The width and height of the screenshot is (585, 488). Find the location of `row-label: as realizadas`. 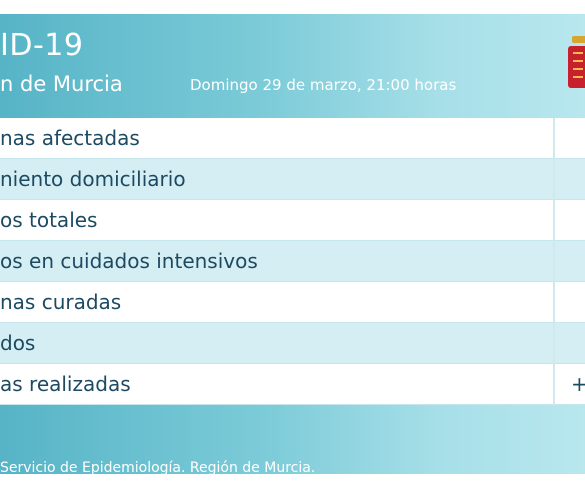

row-label: as realizadas is located at coordinates (65, 384).